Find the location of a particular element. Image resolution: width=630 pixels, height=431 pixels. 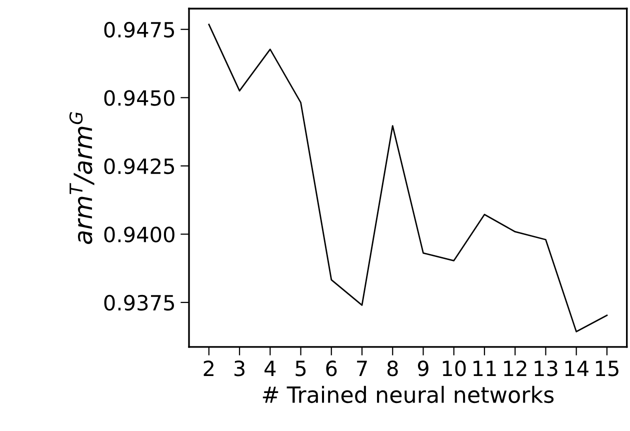

x-tick-label: 9 is located at coordinates (423, 368).